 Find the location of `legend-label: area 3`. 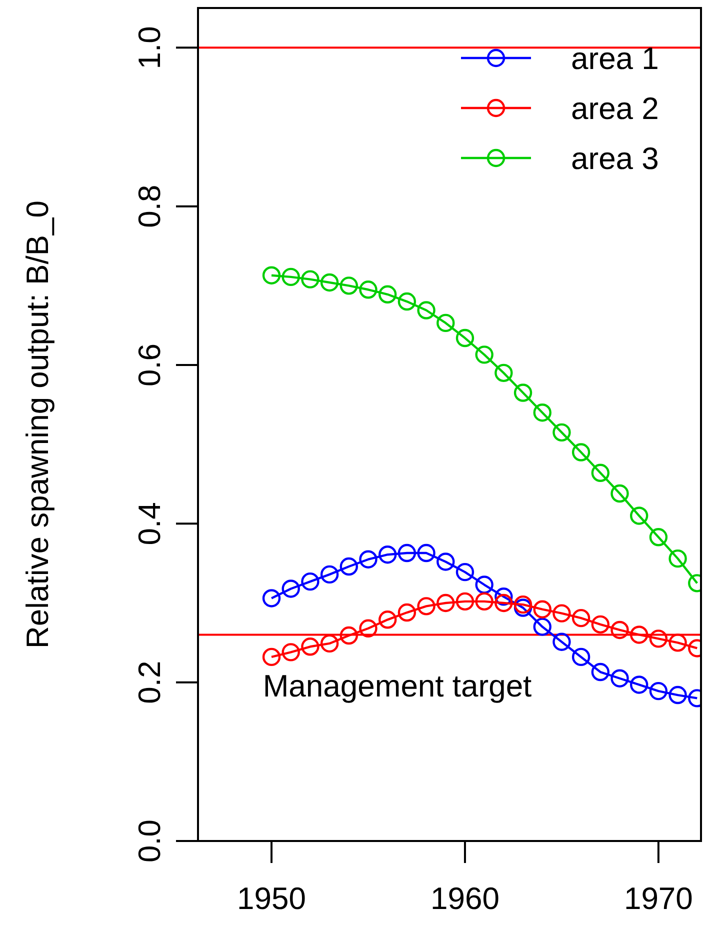

legend-label: area 3 is located at coordinates (615, 158).